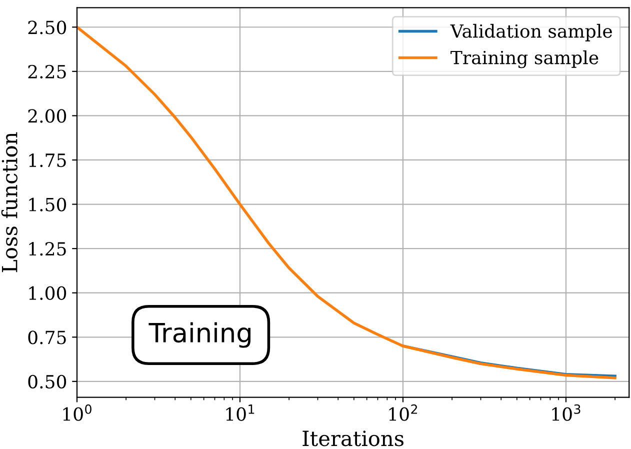 The height and width of the screenshot is (449, 631). I want to click on legend-label: Training sample, so click(524, 59).